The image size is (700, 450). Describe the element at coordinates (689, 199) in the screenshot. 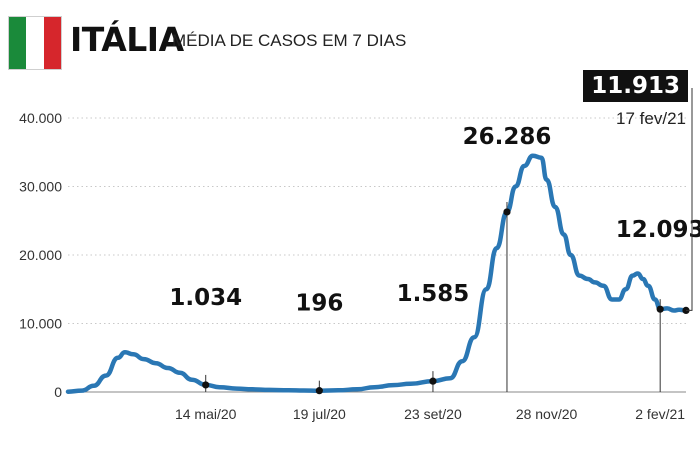

I see `latest-connector-line` at that location.